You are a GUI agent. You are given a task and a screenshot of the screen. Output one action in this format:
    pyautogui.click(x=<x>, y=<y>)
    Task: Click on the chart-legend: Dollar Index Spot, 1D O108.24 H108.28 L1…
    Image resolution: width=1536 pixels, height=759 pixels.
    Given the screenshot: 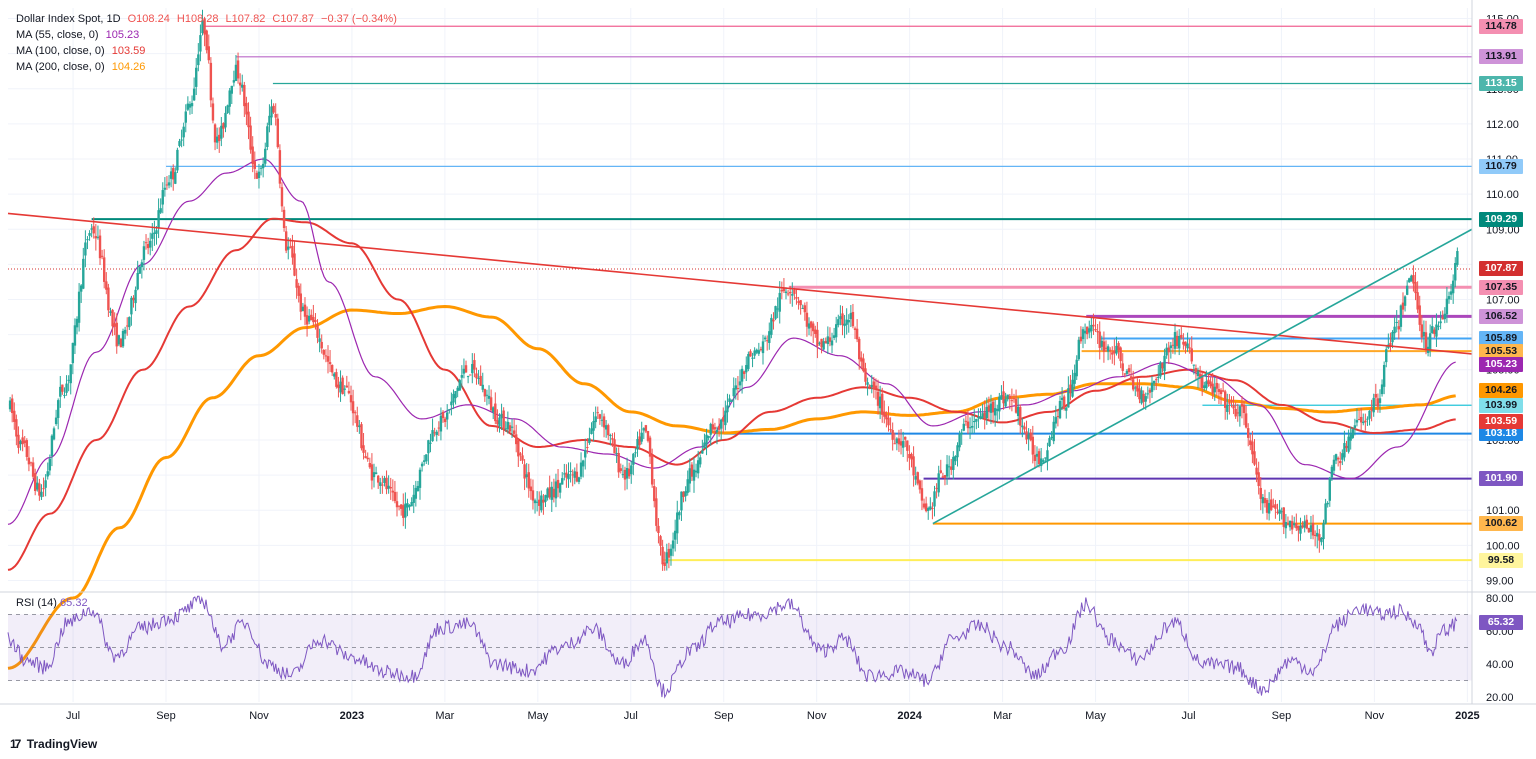 What is the action you would take?
    pyautogui.click(x=208, y=43)
    